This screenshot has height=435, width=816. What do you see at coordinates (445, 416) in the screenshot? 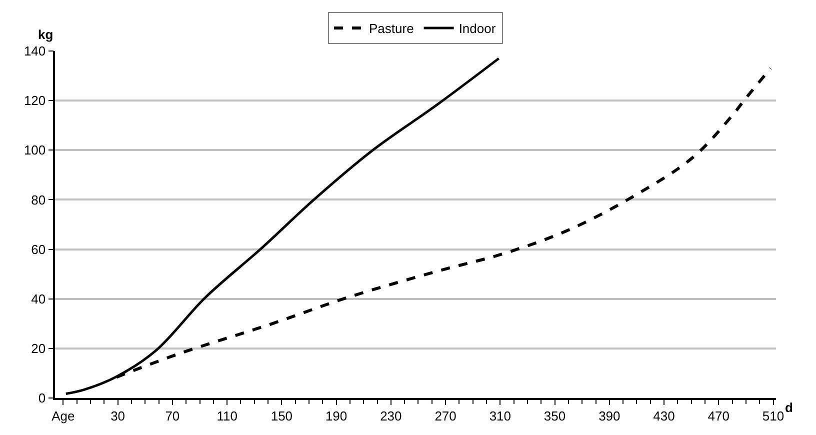
I see `x-tick-label: 270` at bounding box center [445, 416].